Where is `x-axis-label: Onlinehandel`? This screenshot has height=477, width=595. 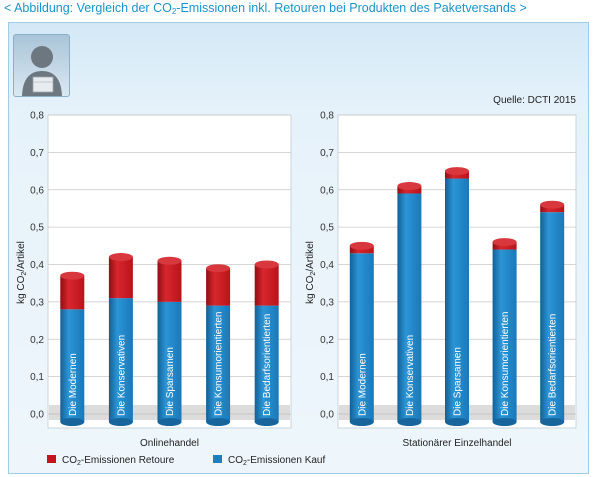
x-axis-label: Onlinehandel is located at coordinates (169, 443).